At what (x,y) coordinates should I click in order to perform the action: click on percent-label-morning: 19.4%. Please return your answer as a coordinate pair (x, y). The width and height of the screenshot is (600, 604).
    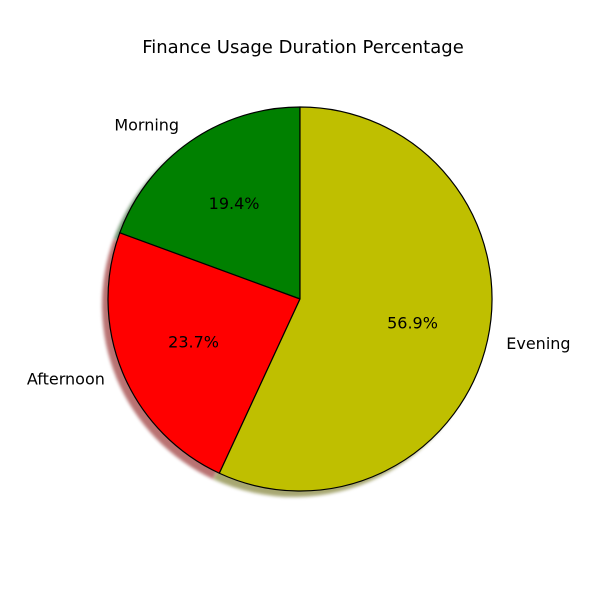
    Looking at the image, I should click on (234, 203).